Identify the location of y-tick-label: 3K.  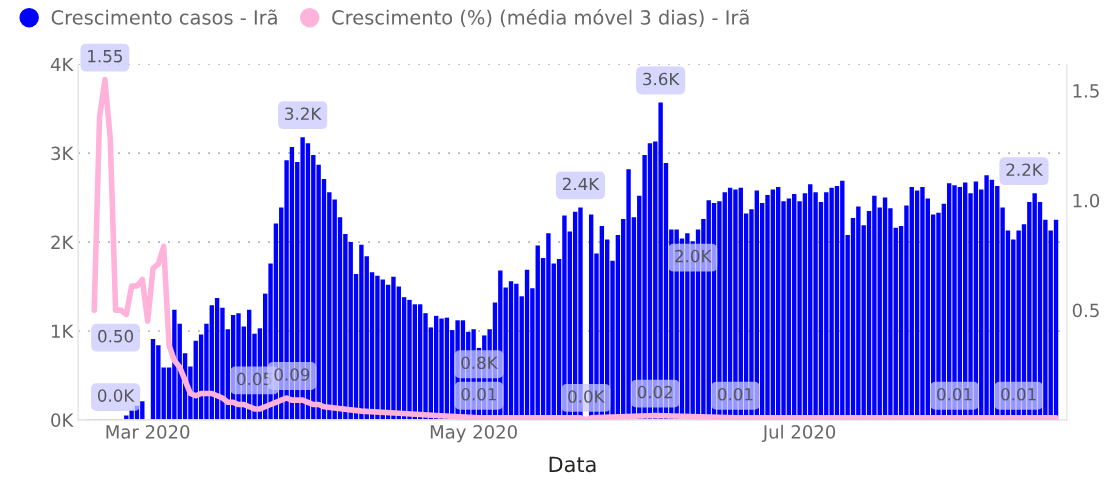
(62, 153).